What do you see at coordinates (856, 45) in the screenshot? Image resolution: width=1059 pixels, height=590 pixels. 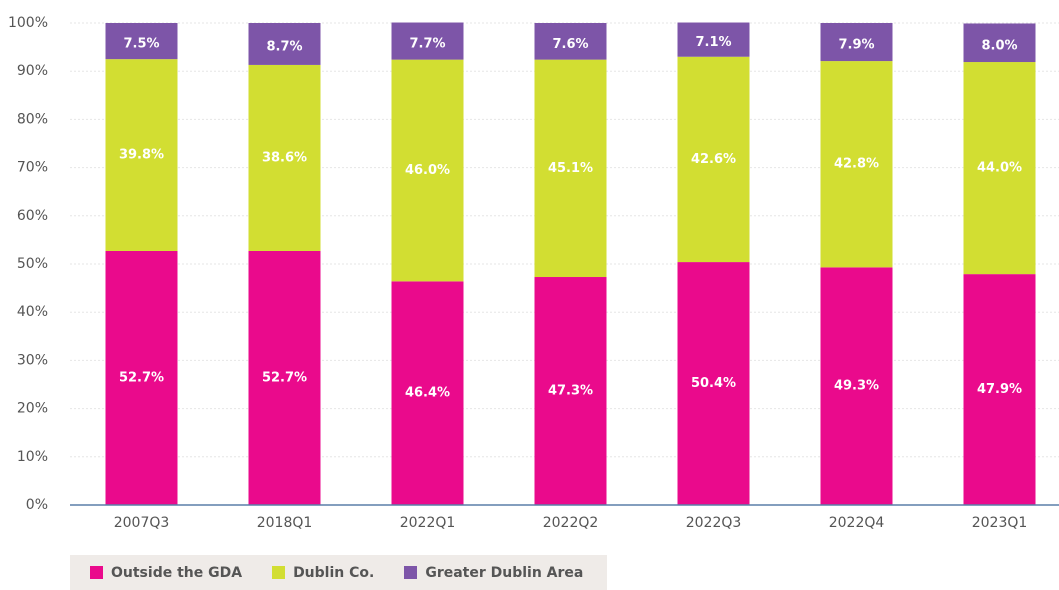 I see `data-label: 7.9%` at bounding box center [856, 45].